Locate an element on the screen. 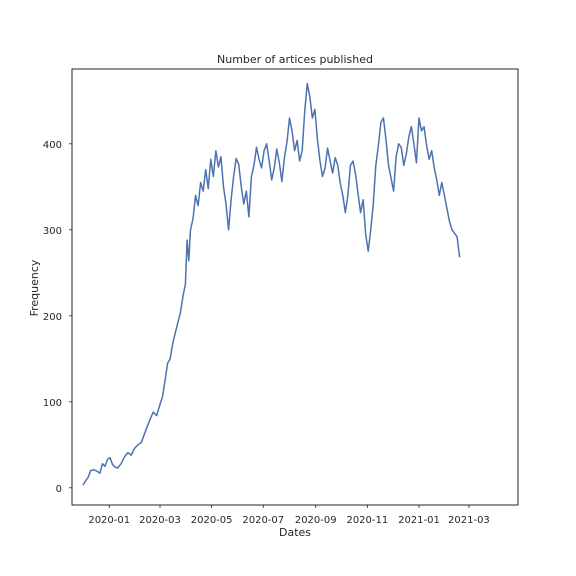 This screenshot has height=576, width=576. y-axis-label: Frequency is located at coordinates (34, 287).